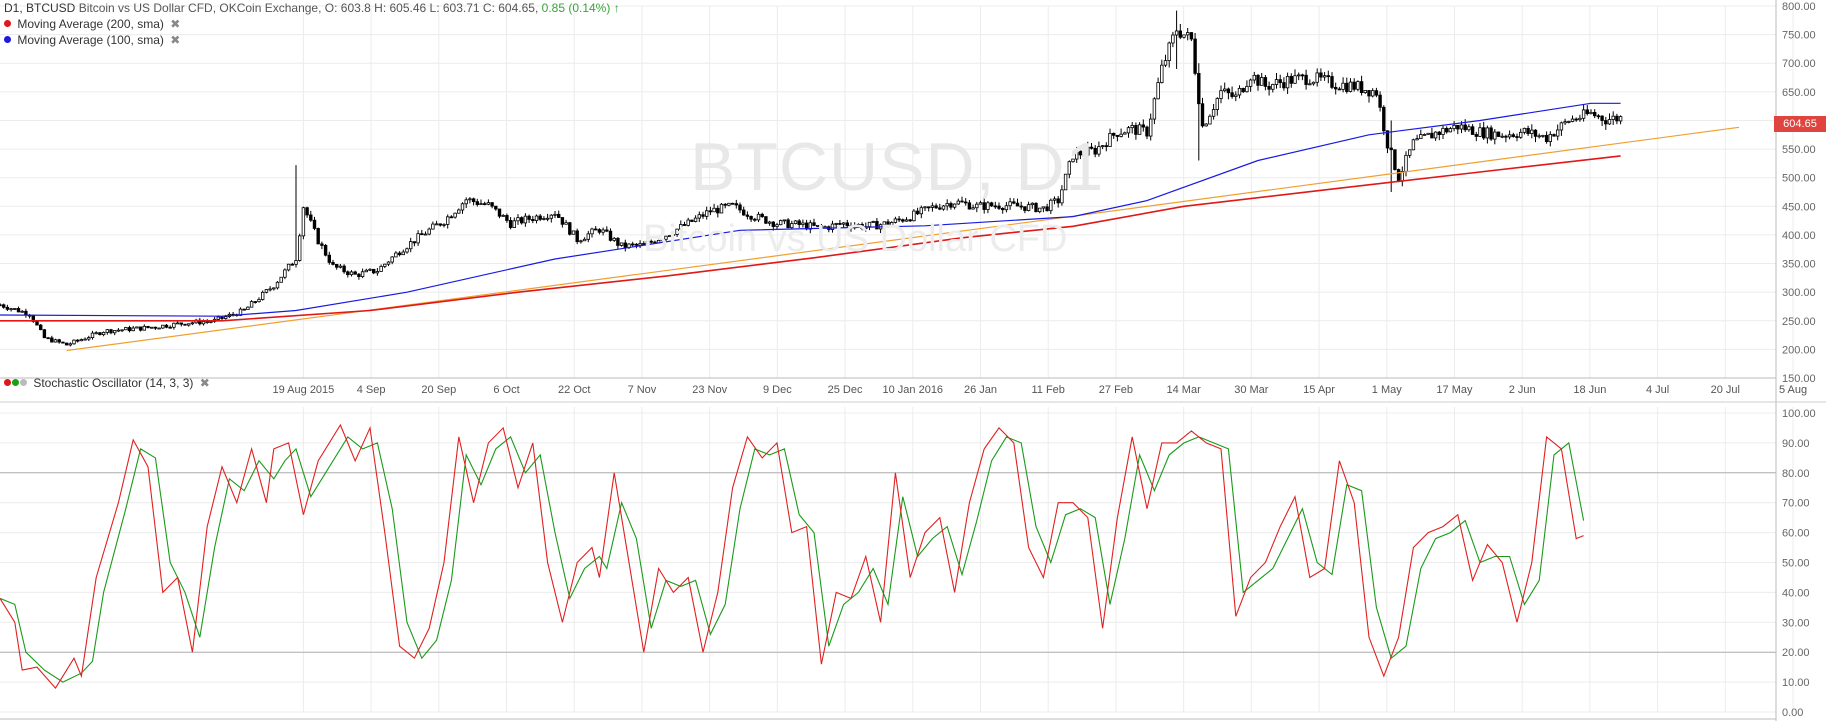 The width and height of the screenshot is (1826, 721). I want to click on legend-ma200: Moving Average (200, sma) ✖, so click(92, 24).